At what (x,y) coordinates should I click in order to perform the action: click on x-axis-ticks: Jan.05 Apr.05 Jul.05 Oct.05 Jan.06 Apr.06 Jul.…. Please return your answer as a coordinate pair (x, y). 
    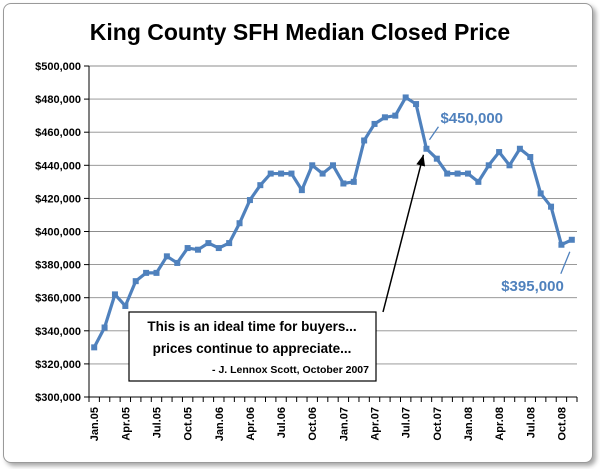
    Looking at the image, I should click on (333, 419).